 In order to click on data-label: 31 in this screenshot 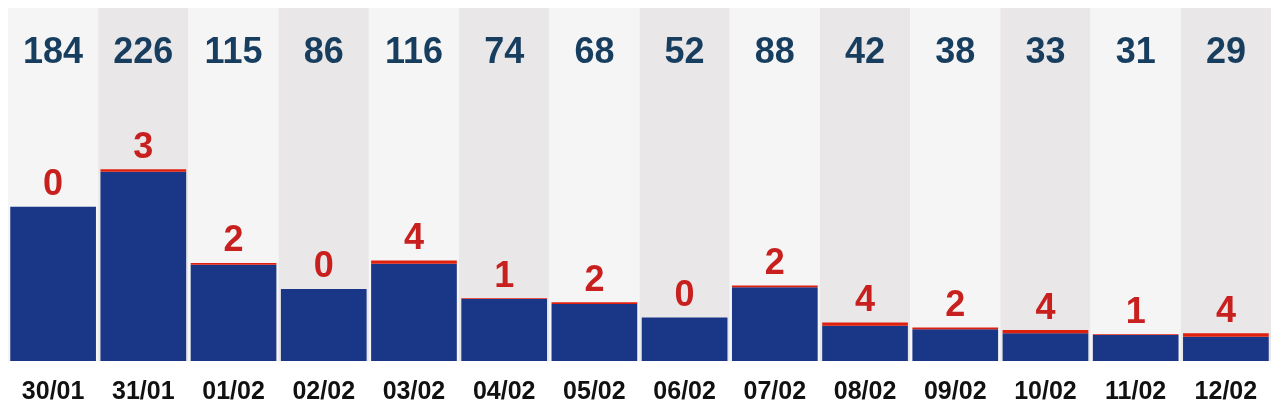, I will do `click(1135, 50)`.